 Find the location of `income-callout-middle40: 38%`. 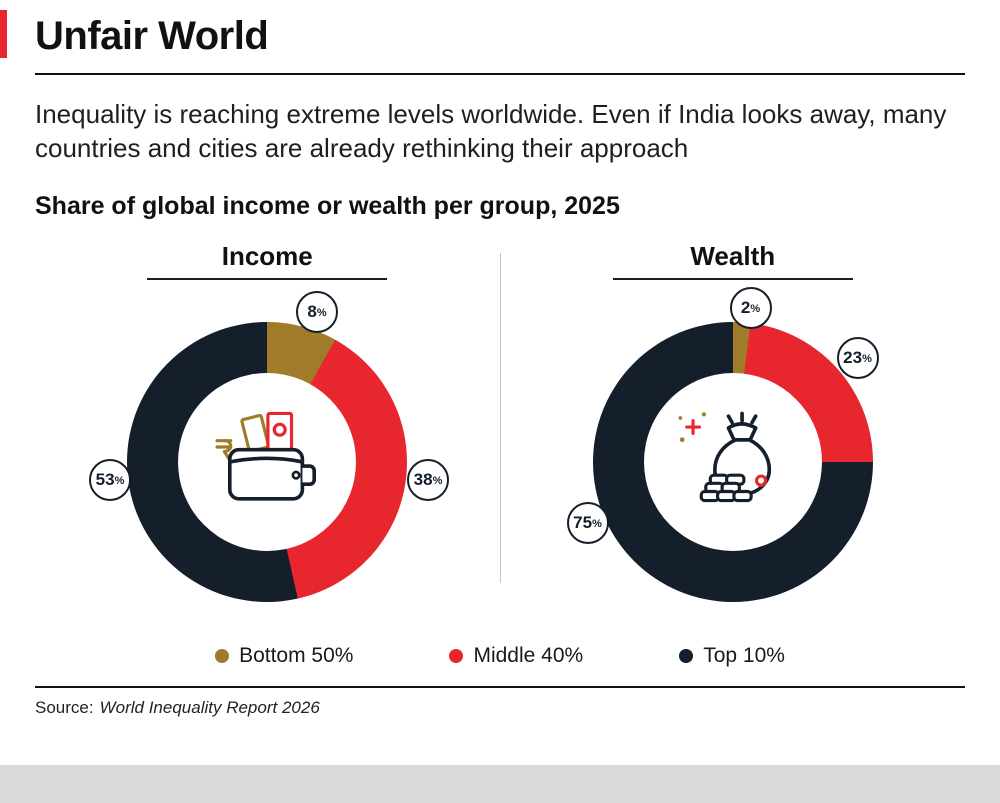

income-callout-middle40: 38% is located at coordinates (428, 479).